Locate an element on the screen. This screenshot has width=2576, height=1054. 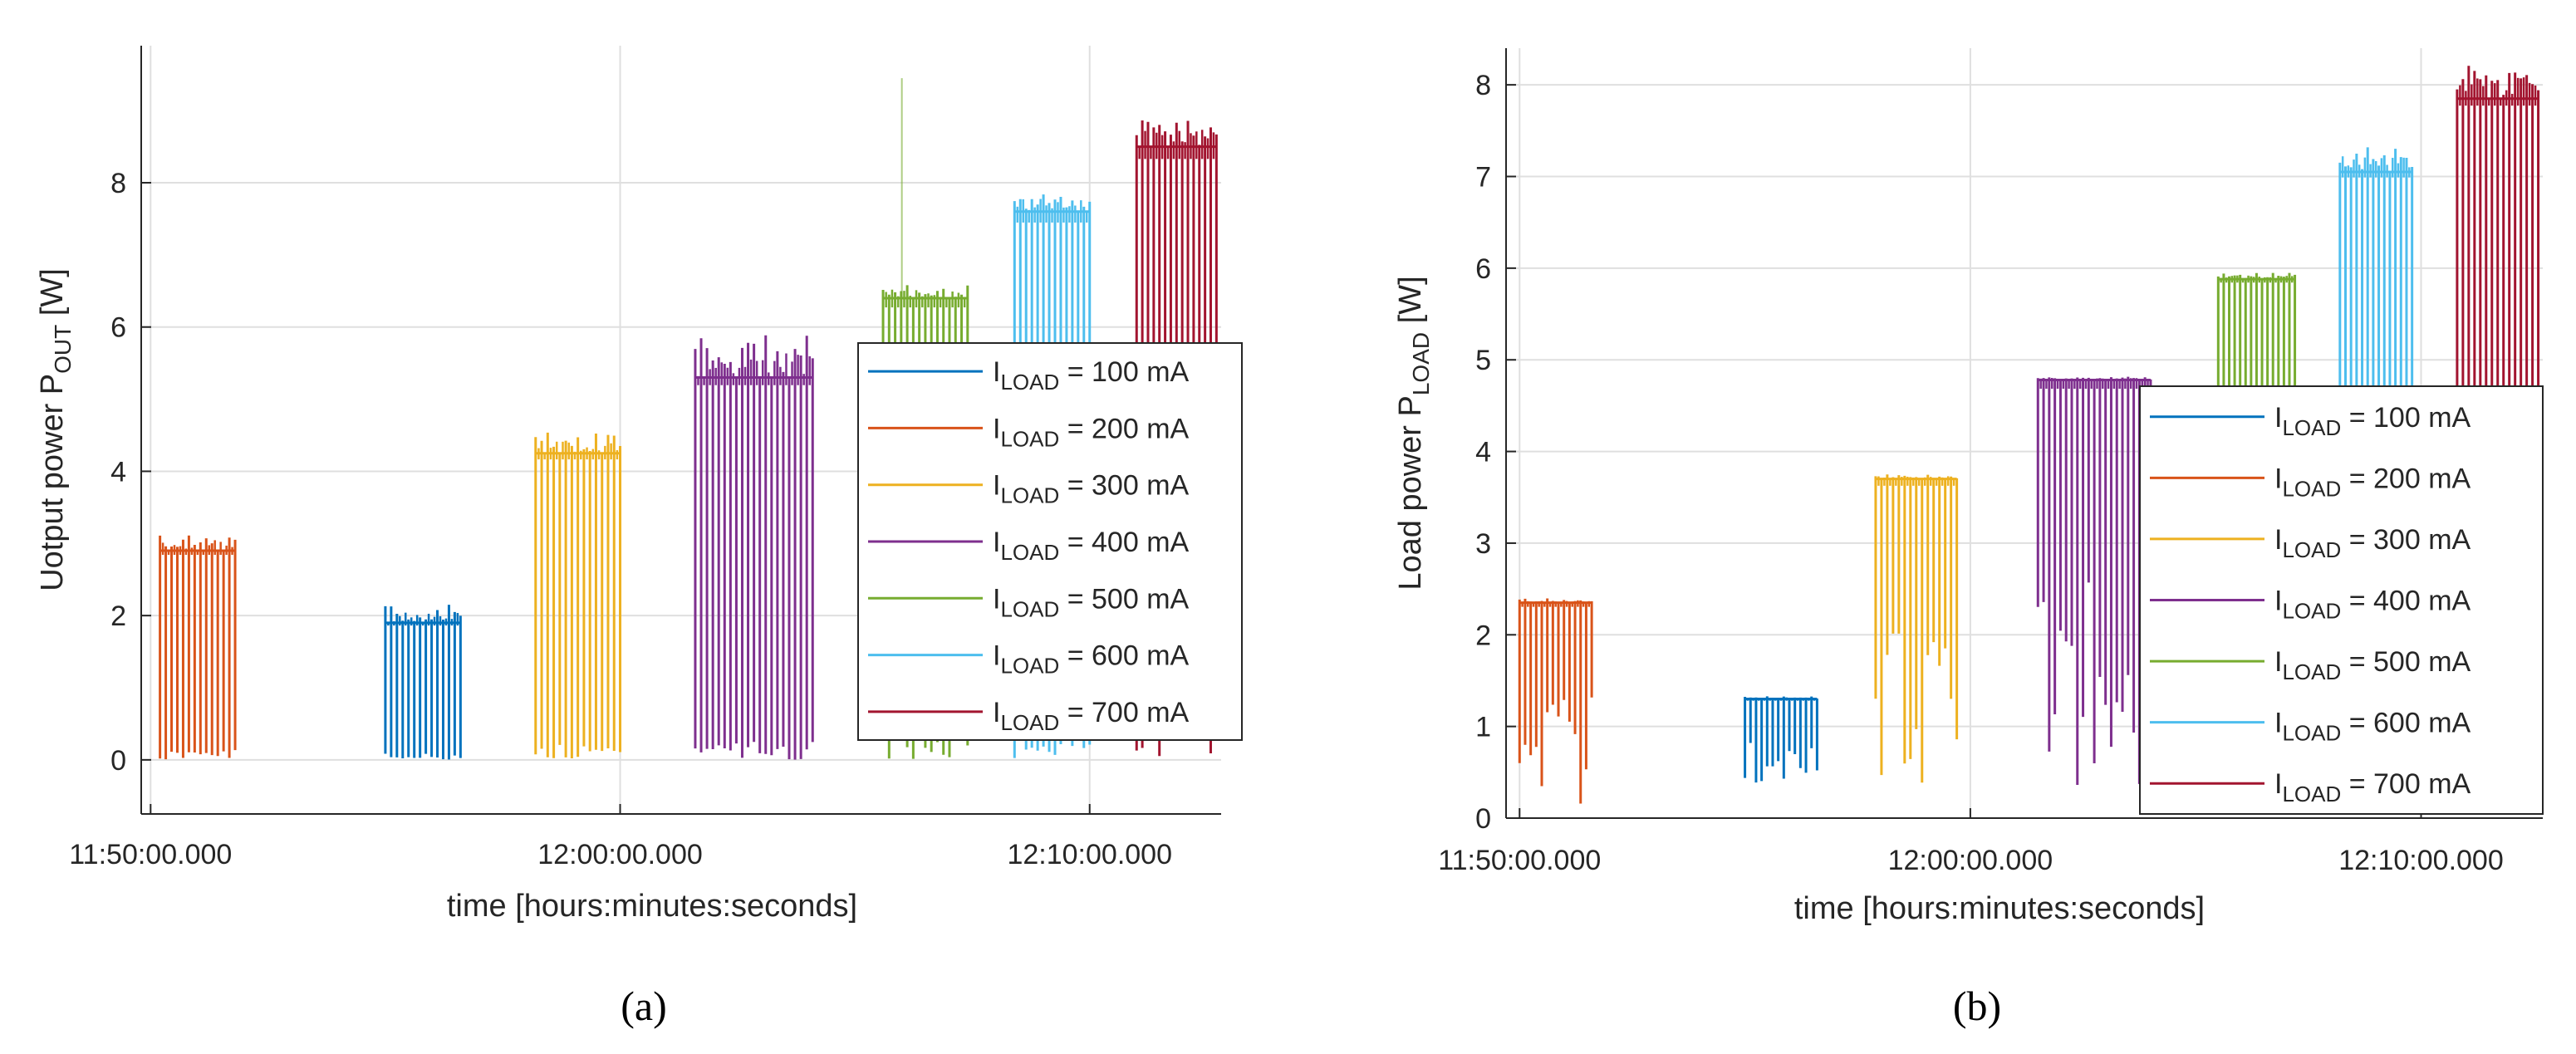
y-tick-label: 1 is located at coordinates (1483, 727).